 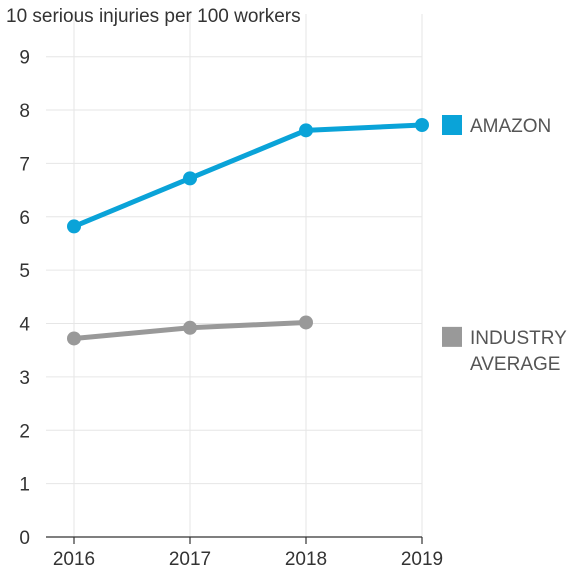 What do you see at coordinates (515, 364) in the screenshot?
I see `legend-label: AVERAGE` at bounding box center [515, 364].